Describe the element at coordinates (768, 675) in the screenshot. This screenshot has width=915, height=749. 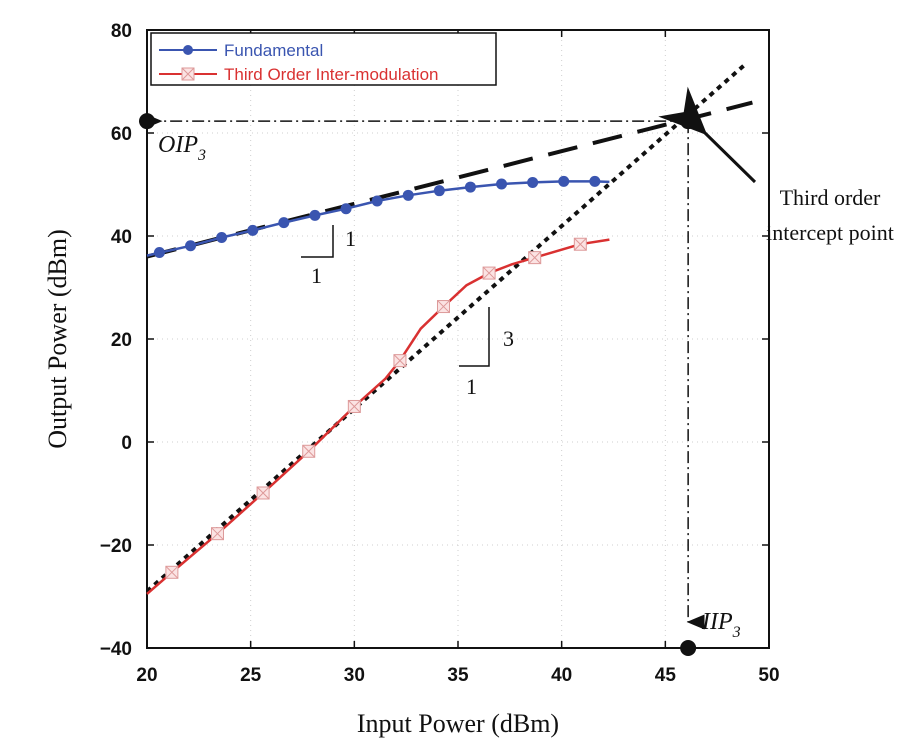
I see `x-tick-label: 50` at that location.